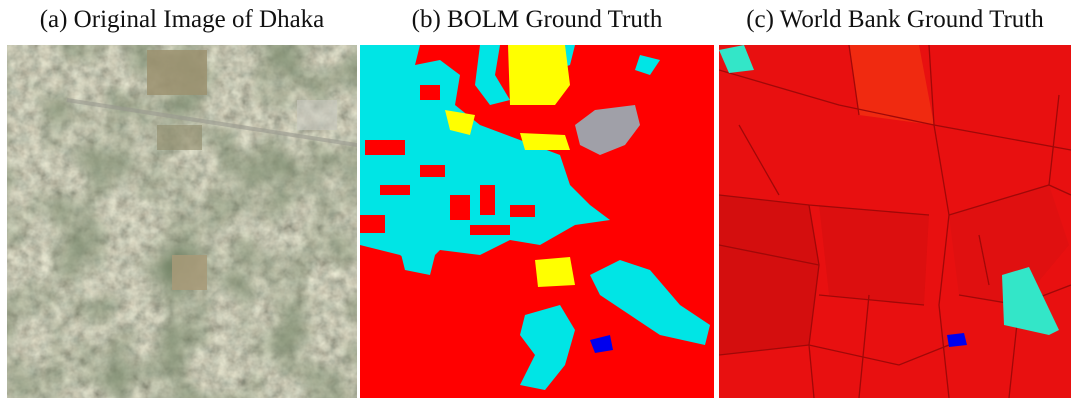 The image size is (1079, 404). I want to click on caption-c: (c) World Bank Ground Truth, so click(895, 19).